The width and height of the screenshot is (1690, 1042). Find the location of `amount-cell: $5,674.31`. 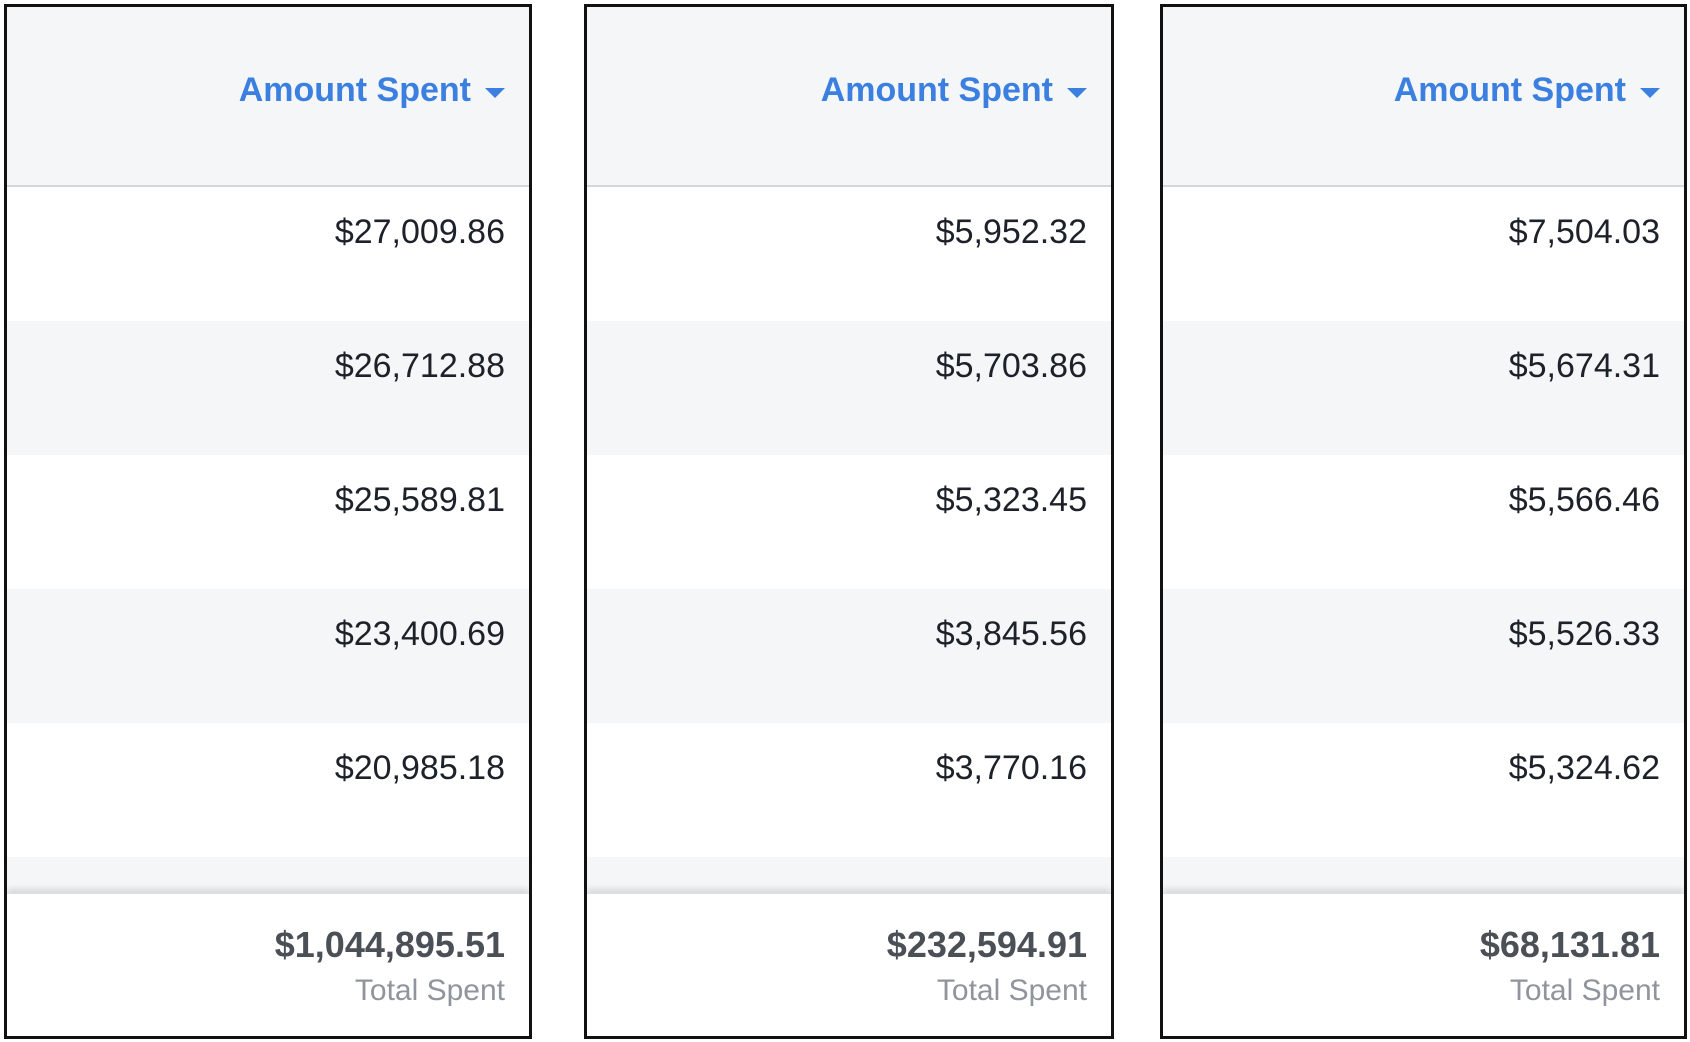

amount-cell: $5,674.31 is located at coordinates (1584, 366).